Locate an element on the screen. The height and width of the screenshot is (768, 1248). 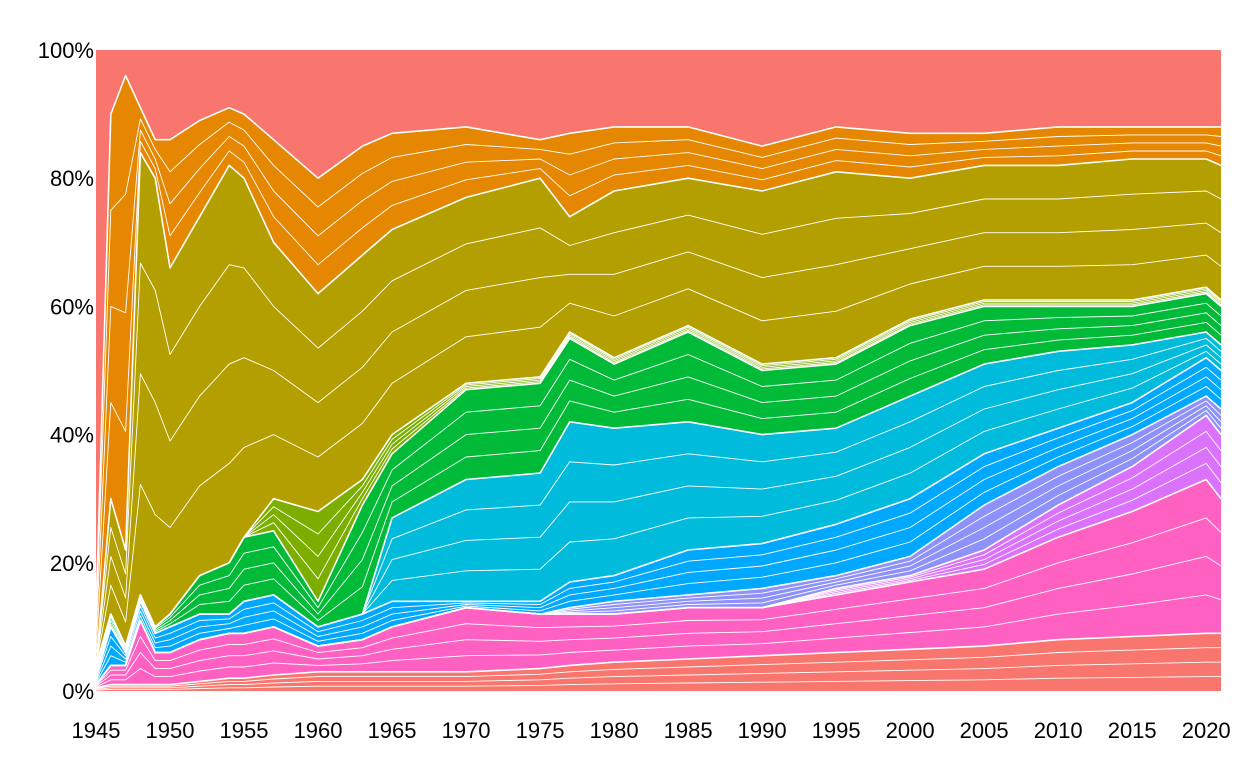
x-tick-label: 2000 is located at coordinates (910, 730).